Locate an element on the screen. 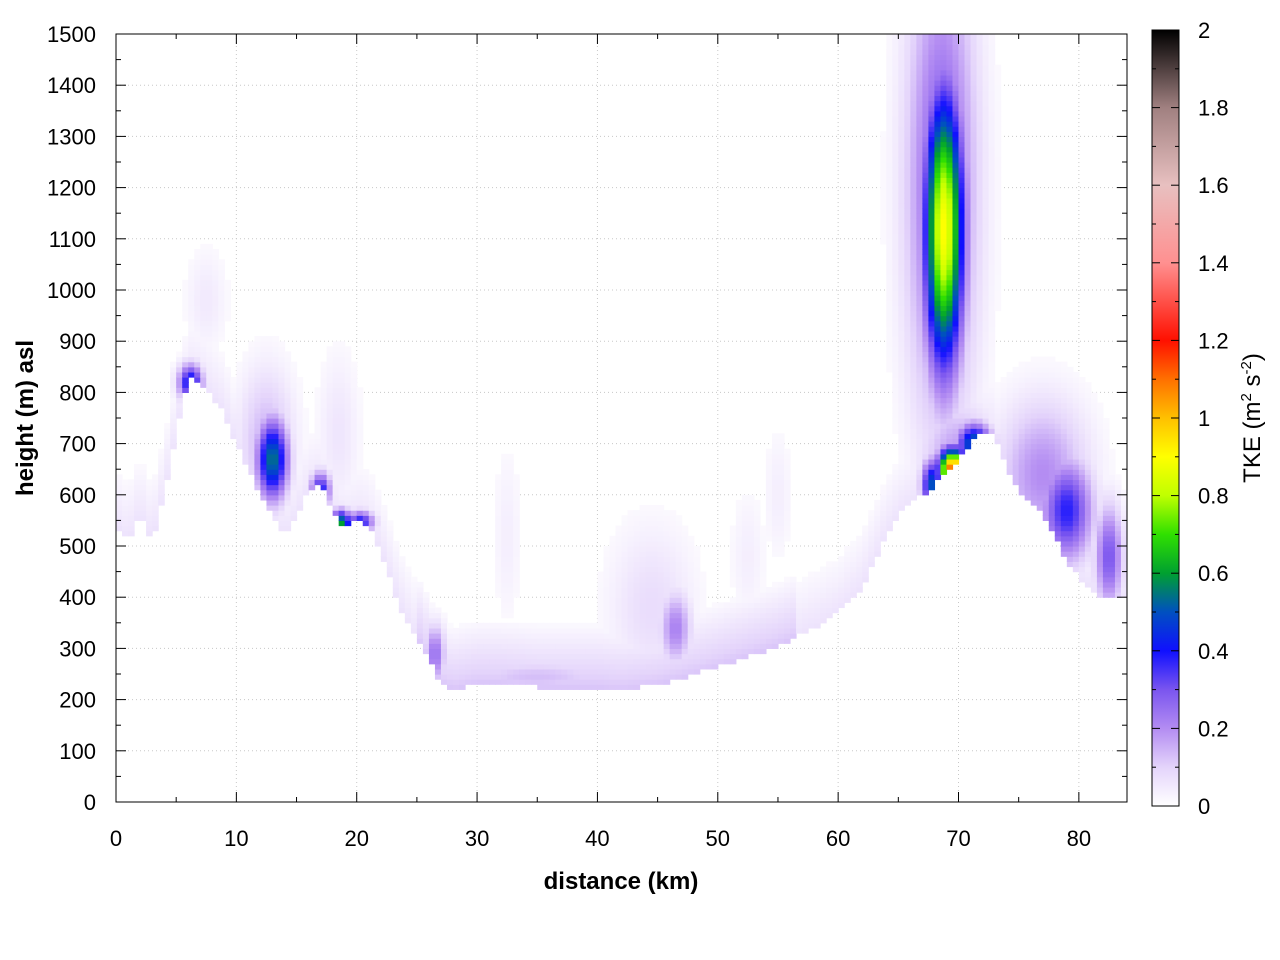 Image resolution: width=1280 pixels, height=960 pixels. y-tick-label: 1400 is located at coordinates (71, 85).